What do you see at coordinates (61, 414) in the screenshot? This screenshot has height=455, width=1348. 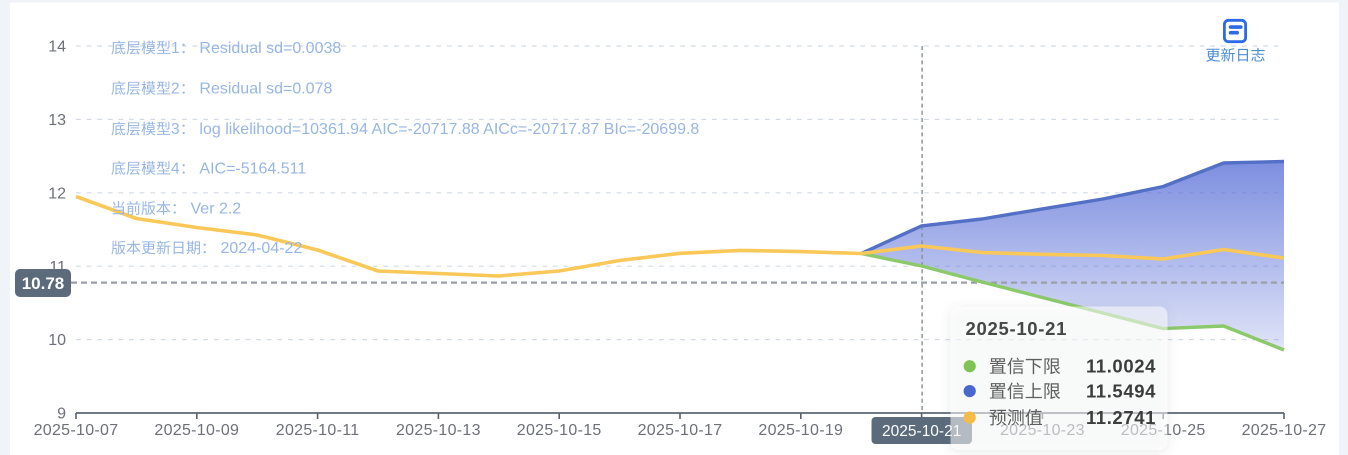 I see `svg-text: 9` at bounding box center [61, 414].